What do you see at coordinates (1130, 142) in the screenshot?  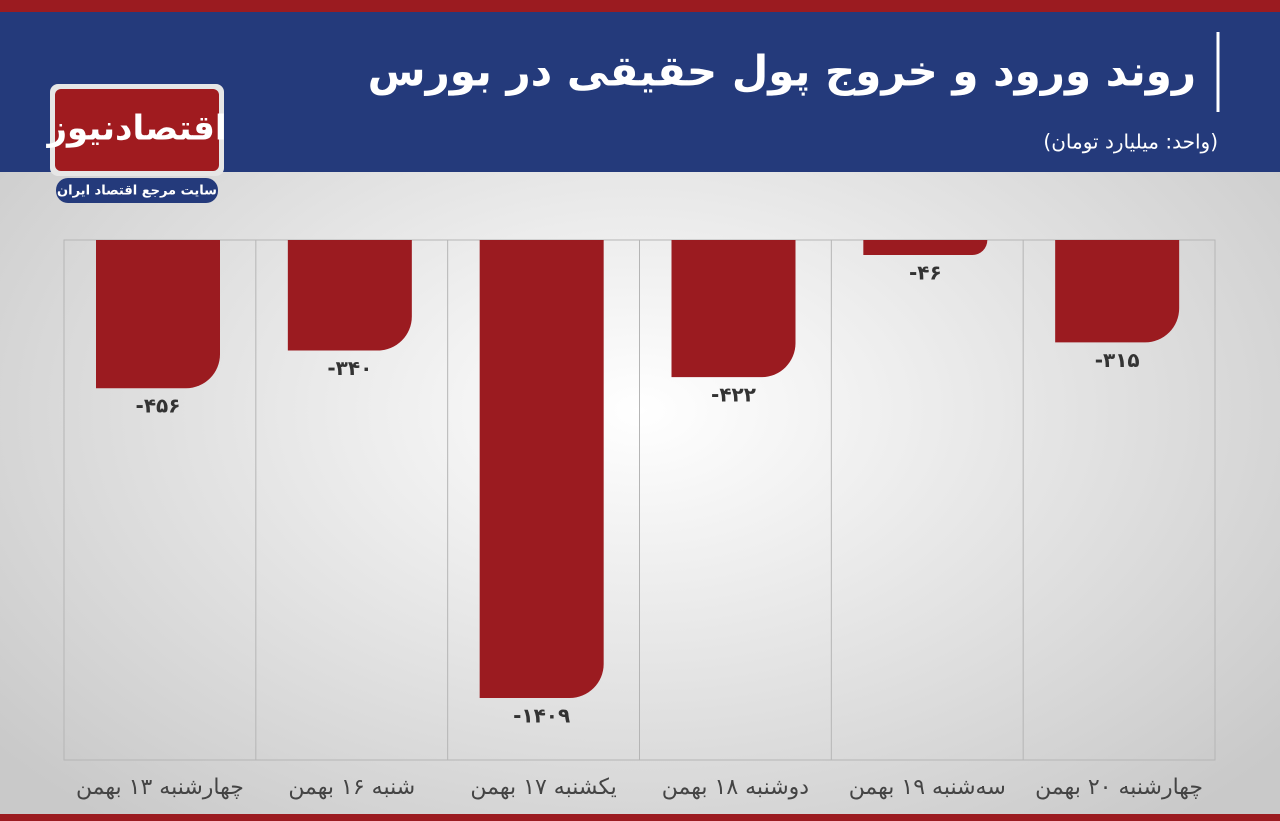 I see `chart-subtitle: (واحد: میلیارد تومان)` at bounding box center [1130, 142].